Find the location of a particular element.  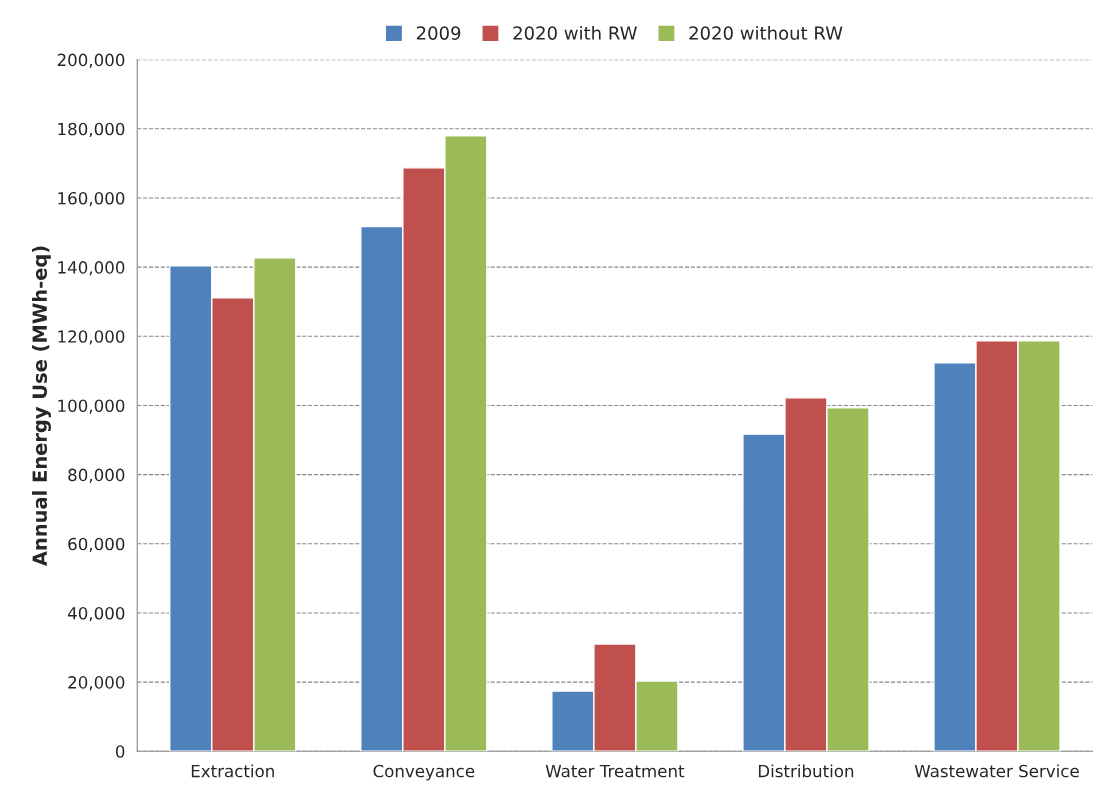

y-tick-label: 20,000 is located at coordinates (96, 683).